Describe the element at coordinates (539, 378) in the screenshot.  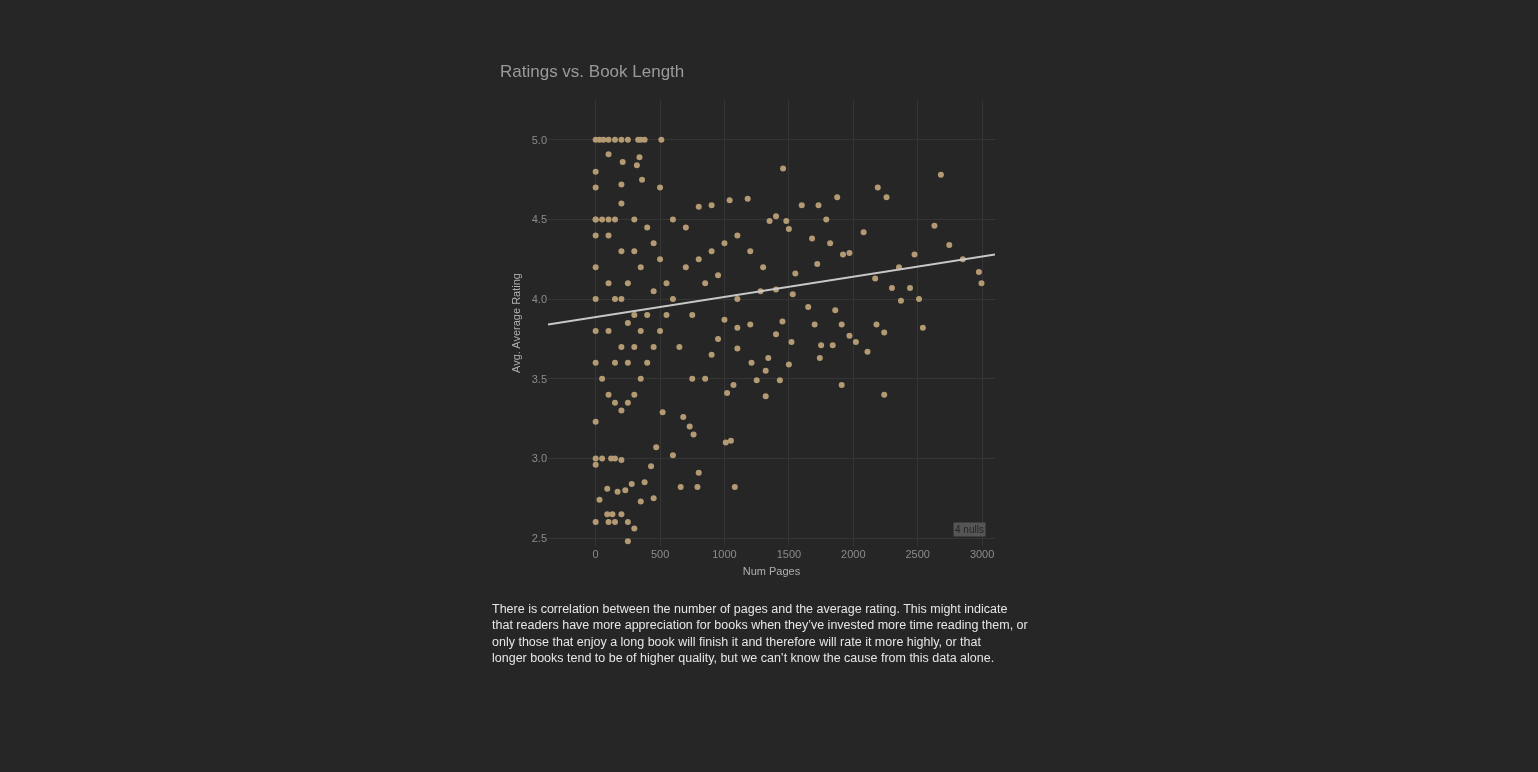
I see `y-tick-label: 3.5` at that location.